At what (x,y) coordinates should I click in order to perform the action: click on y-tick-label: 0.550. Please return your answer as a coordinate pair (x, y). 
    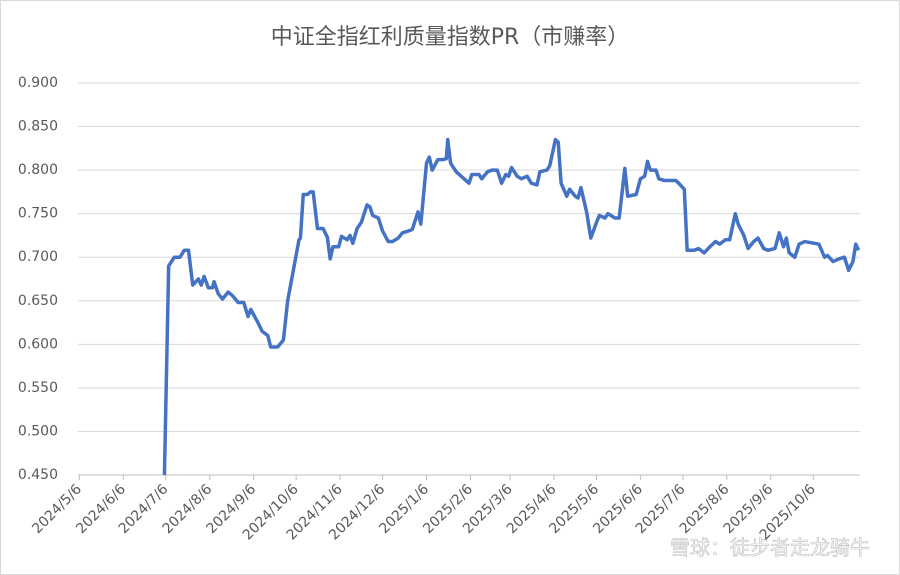
    Looking at the image, I should click on (38, 388).